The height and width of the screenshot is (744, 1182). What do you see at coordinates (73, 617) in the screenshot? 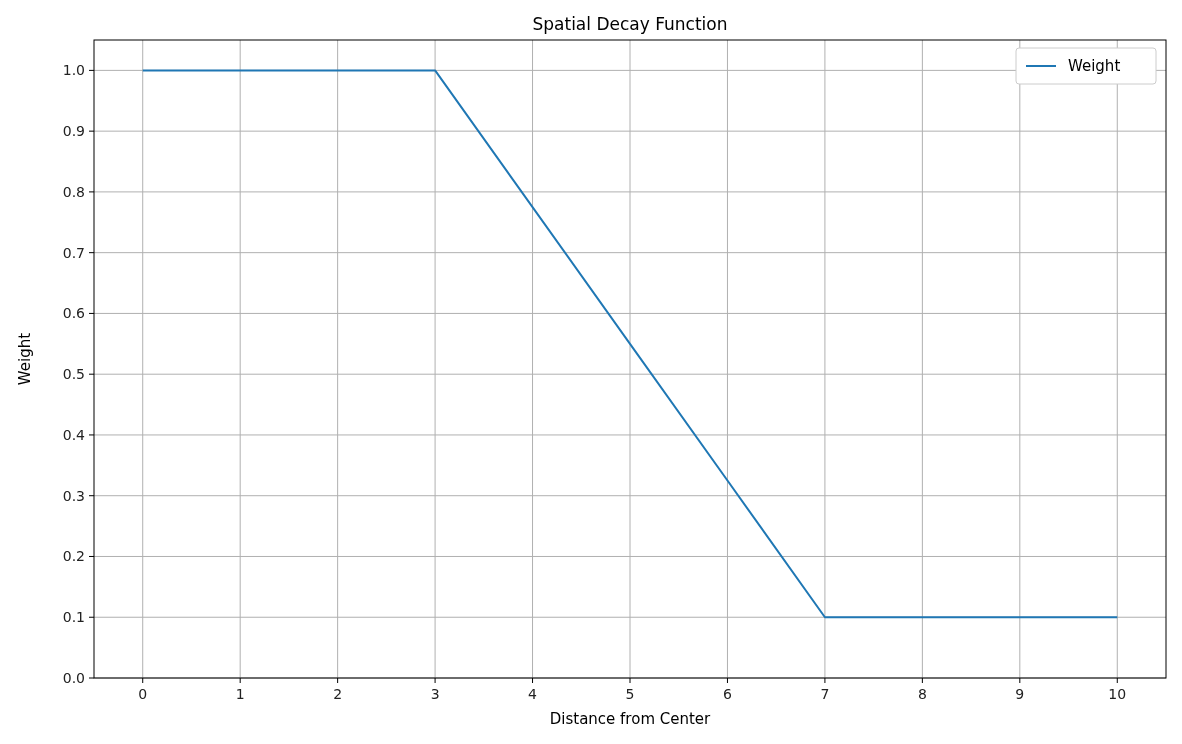
I see `y-tick-label: 0.1` at bounding box center [73, 617].